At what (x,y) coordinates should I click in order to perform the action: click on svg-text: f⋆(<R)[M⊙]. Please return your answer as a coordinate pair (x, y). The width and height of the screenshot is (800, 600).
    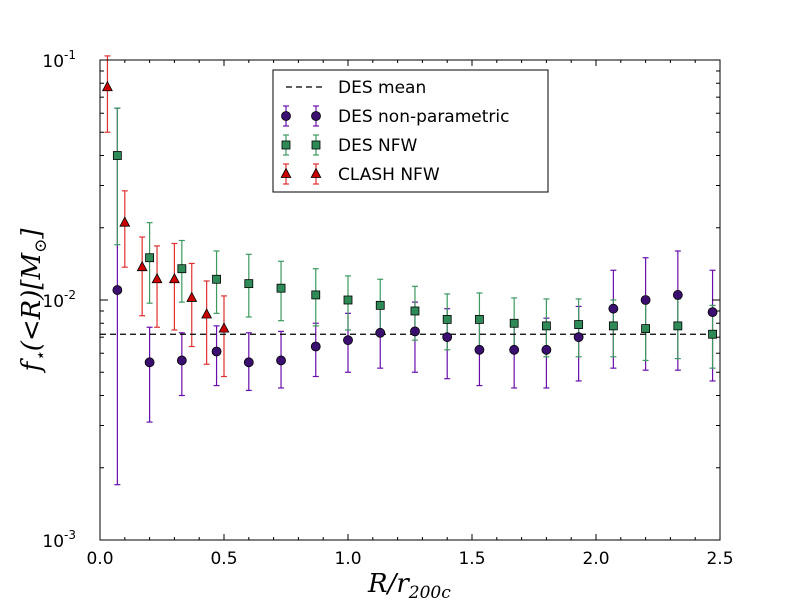
    Looking at the image, I should click on (34, 301).